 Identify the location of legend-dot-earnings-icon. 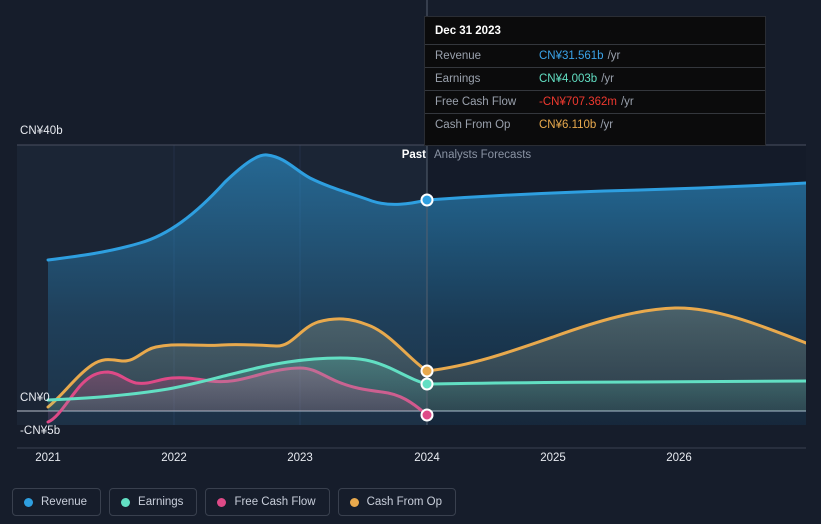
(126, 502).